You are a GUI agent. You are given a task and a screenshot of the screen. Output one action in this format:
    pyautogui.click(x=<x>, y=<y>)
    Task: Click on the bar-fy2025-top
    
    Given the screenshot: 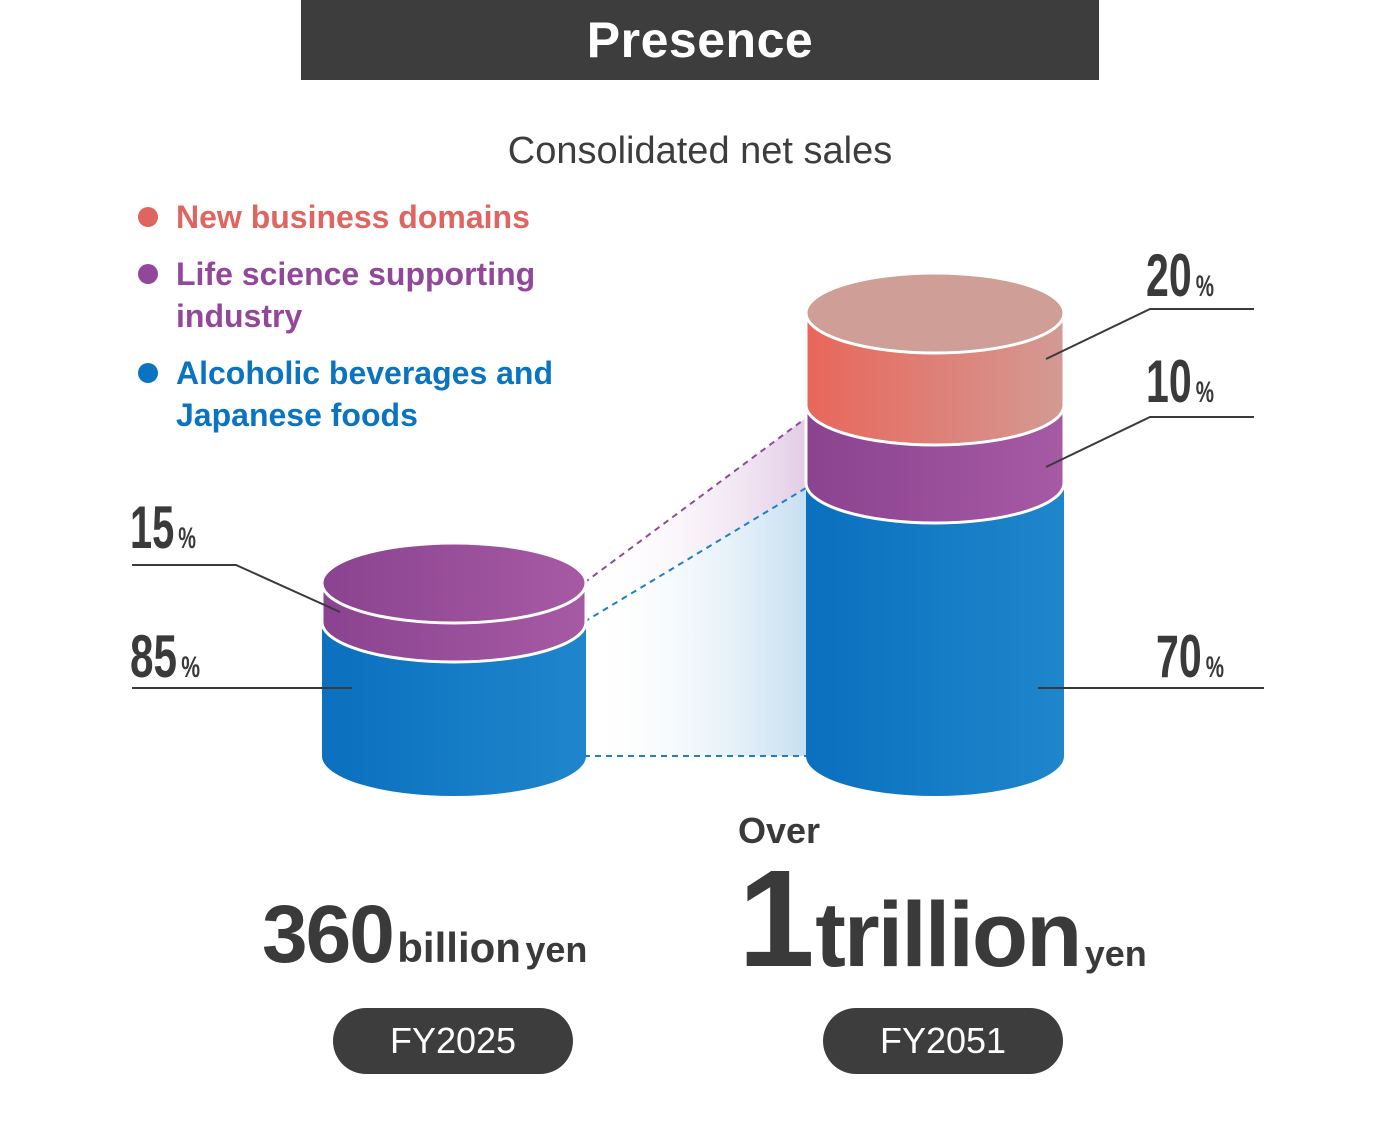 What is the action you would take?
    pyautogui.click(x=454, y=583)
    